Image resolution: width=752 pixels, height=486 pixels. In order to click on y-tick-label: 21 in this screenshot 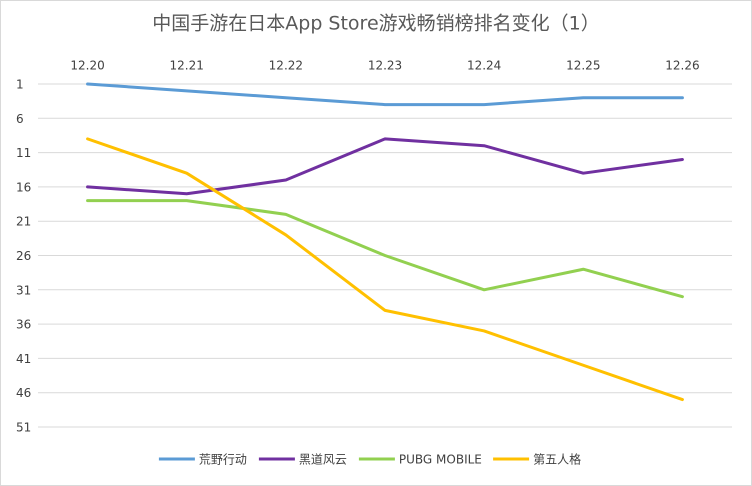, I will do `click(23, 222)`.